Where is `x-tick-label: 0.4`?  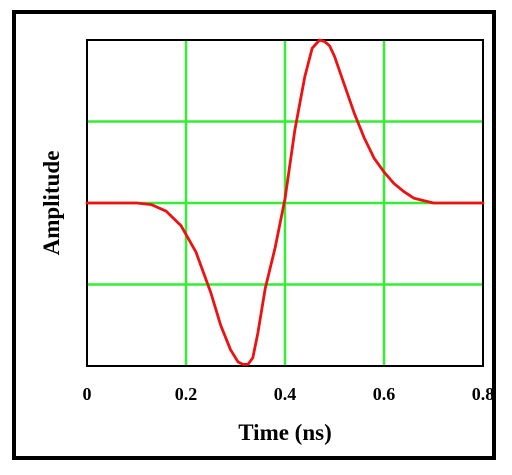
x-tick-label: 0.4 is located at coordinates (285, 394).